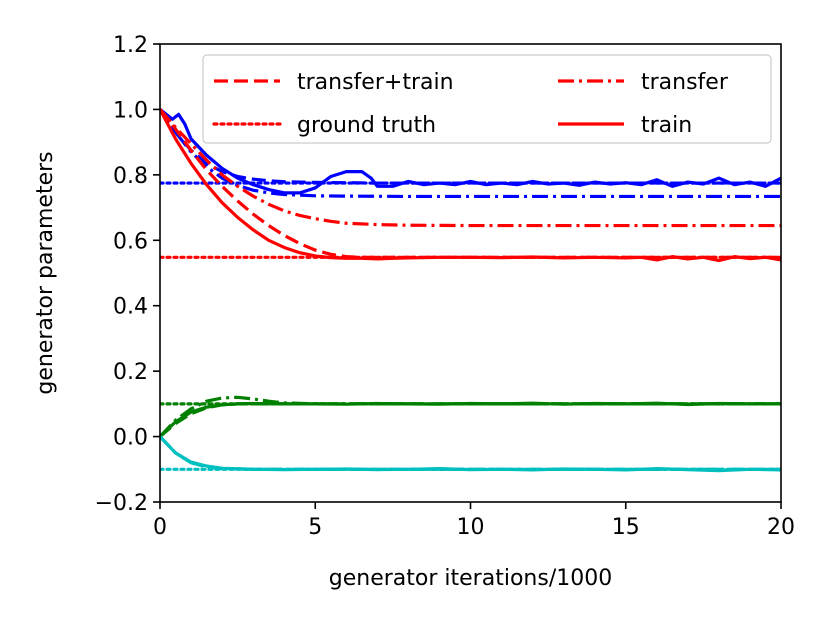  What do you see at coordinates (130, 45) in the screenshot?
I see `y-tick-label: 1.2` at bounding box center [130, 45].